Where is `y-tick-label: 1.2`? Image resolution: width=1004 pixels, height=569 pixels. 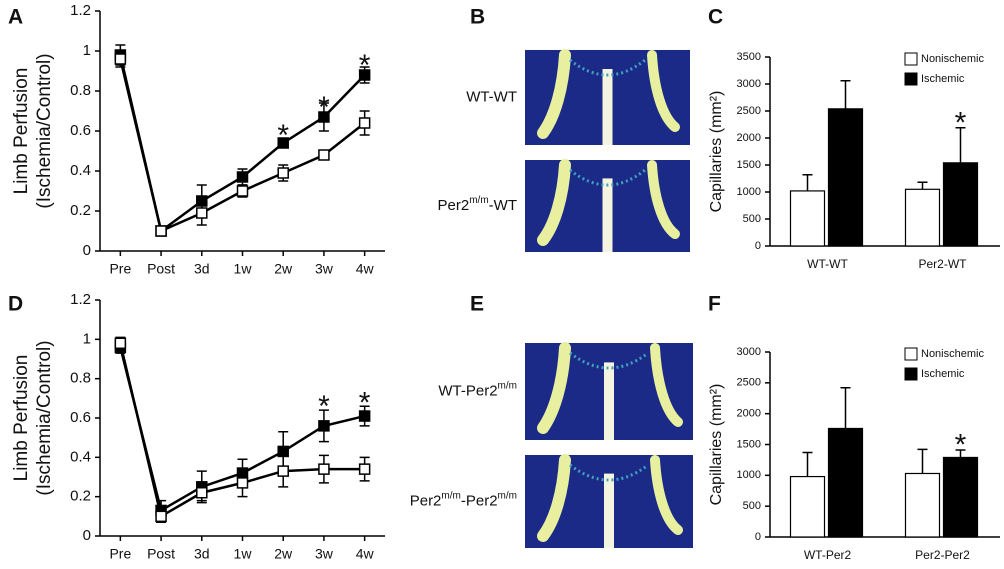 y-tick-label: 1.2 is located at coordinates (80, 10).